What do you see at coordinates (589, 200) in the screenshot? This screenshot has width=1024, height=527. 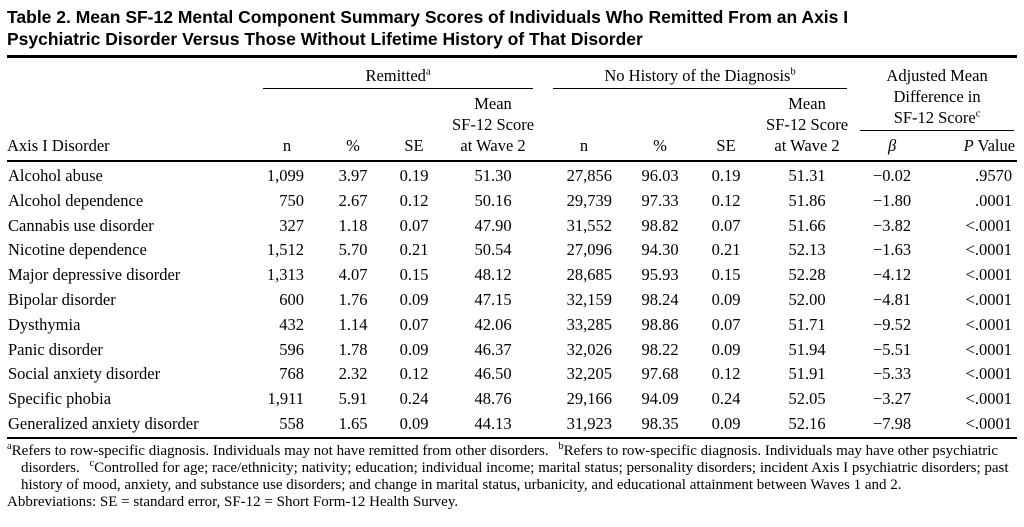 I see `cell-nh_n: 29,739` at bounding box center [589, 200].